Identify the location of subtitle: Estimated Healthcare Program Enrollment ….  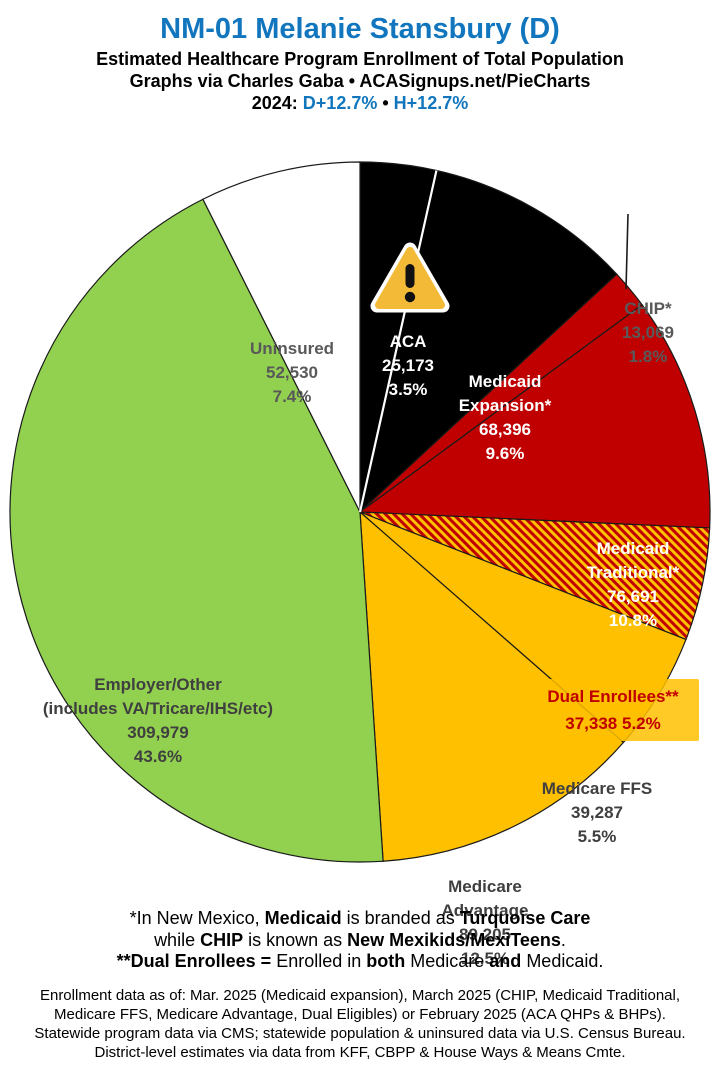
(360, 59).